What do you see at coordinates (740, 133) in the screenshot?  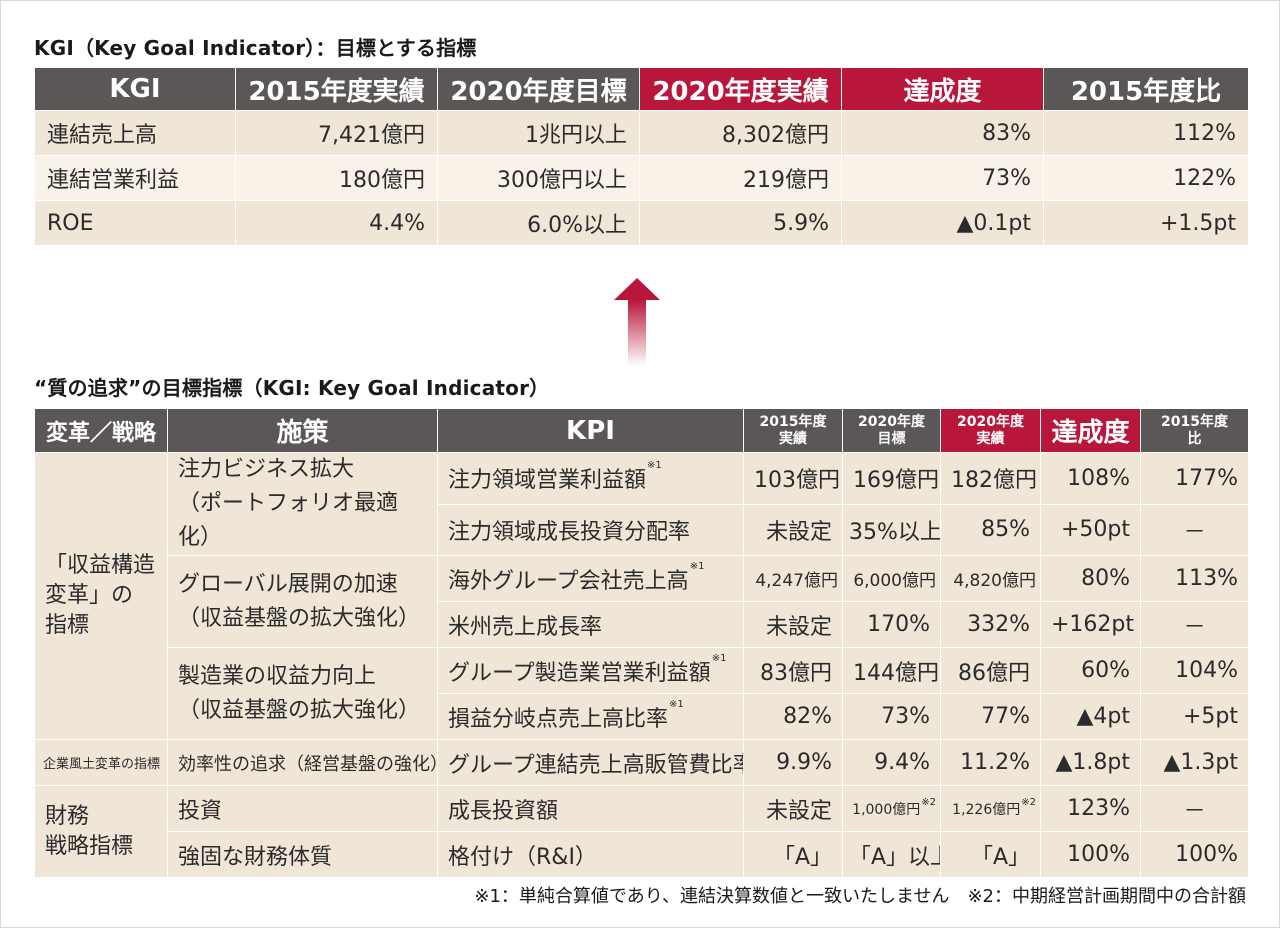 I see `table-cell: 8,302億円` at bounding box center [740, 133].